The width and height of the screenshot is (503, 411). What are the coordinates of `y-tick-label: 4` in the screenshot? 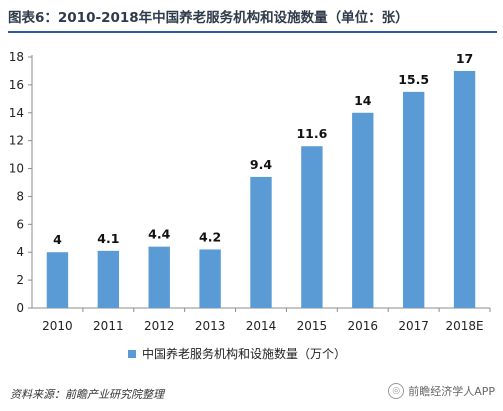 It's located at (20, 252).